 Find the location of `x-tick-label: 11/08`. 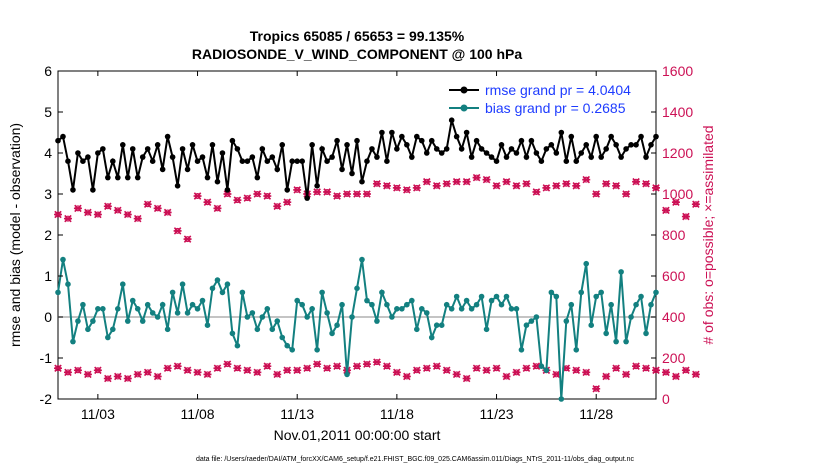

x-tick-label: 11/08 is located at coordinates (198, 414).